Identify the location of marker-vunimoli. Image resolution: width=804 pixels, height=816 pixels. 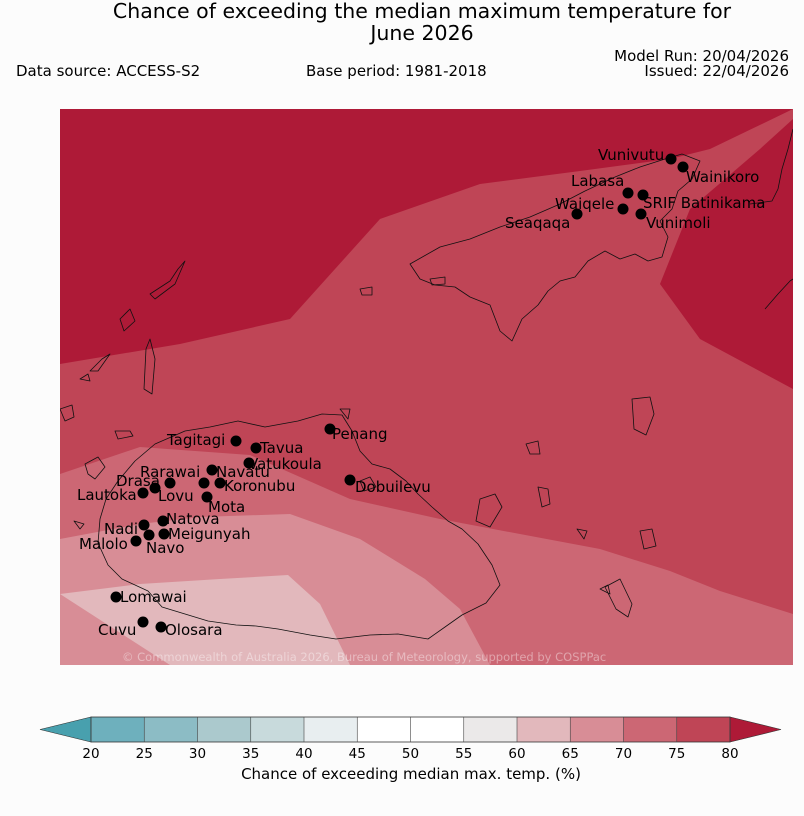
(641, 214).